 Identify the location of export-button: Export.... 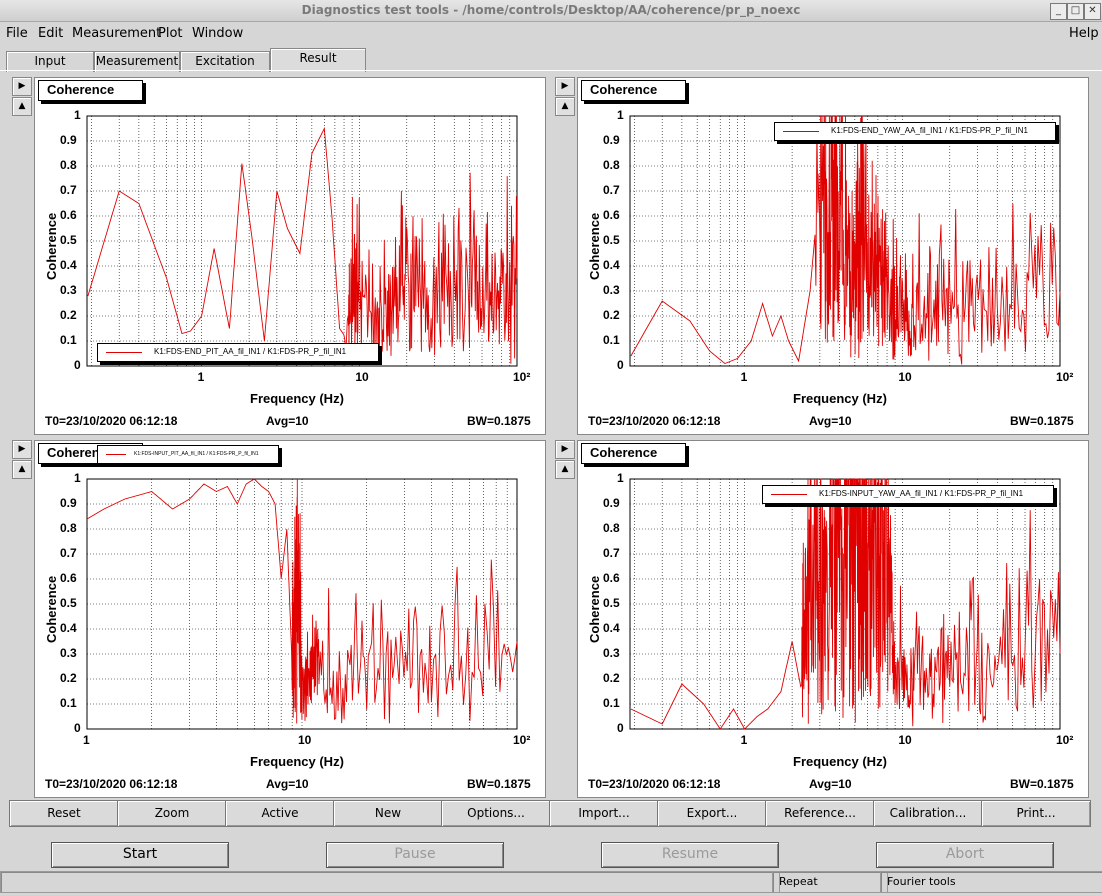
(712, 813).